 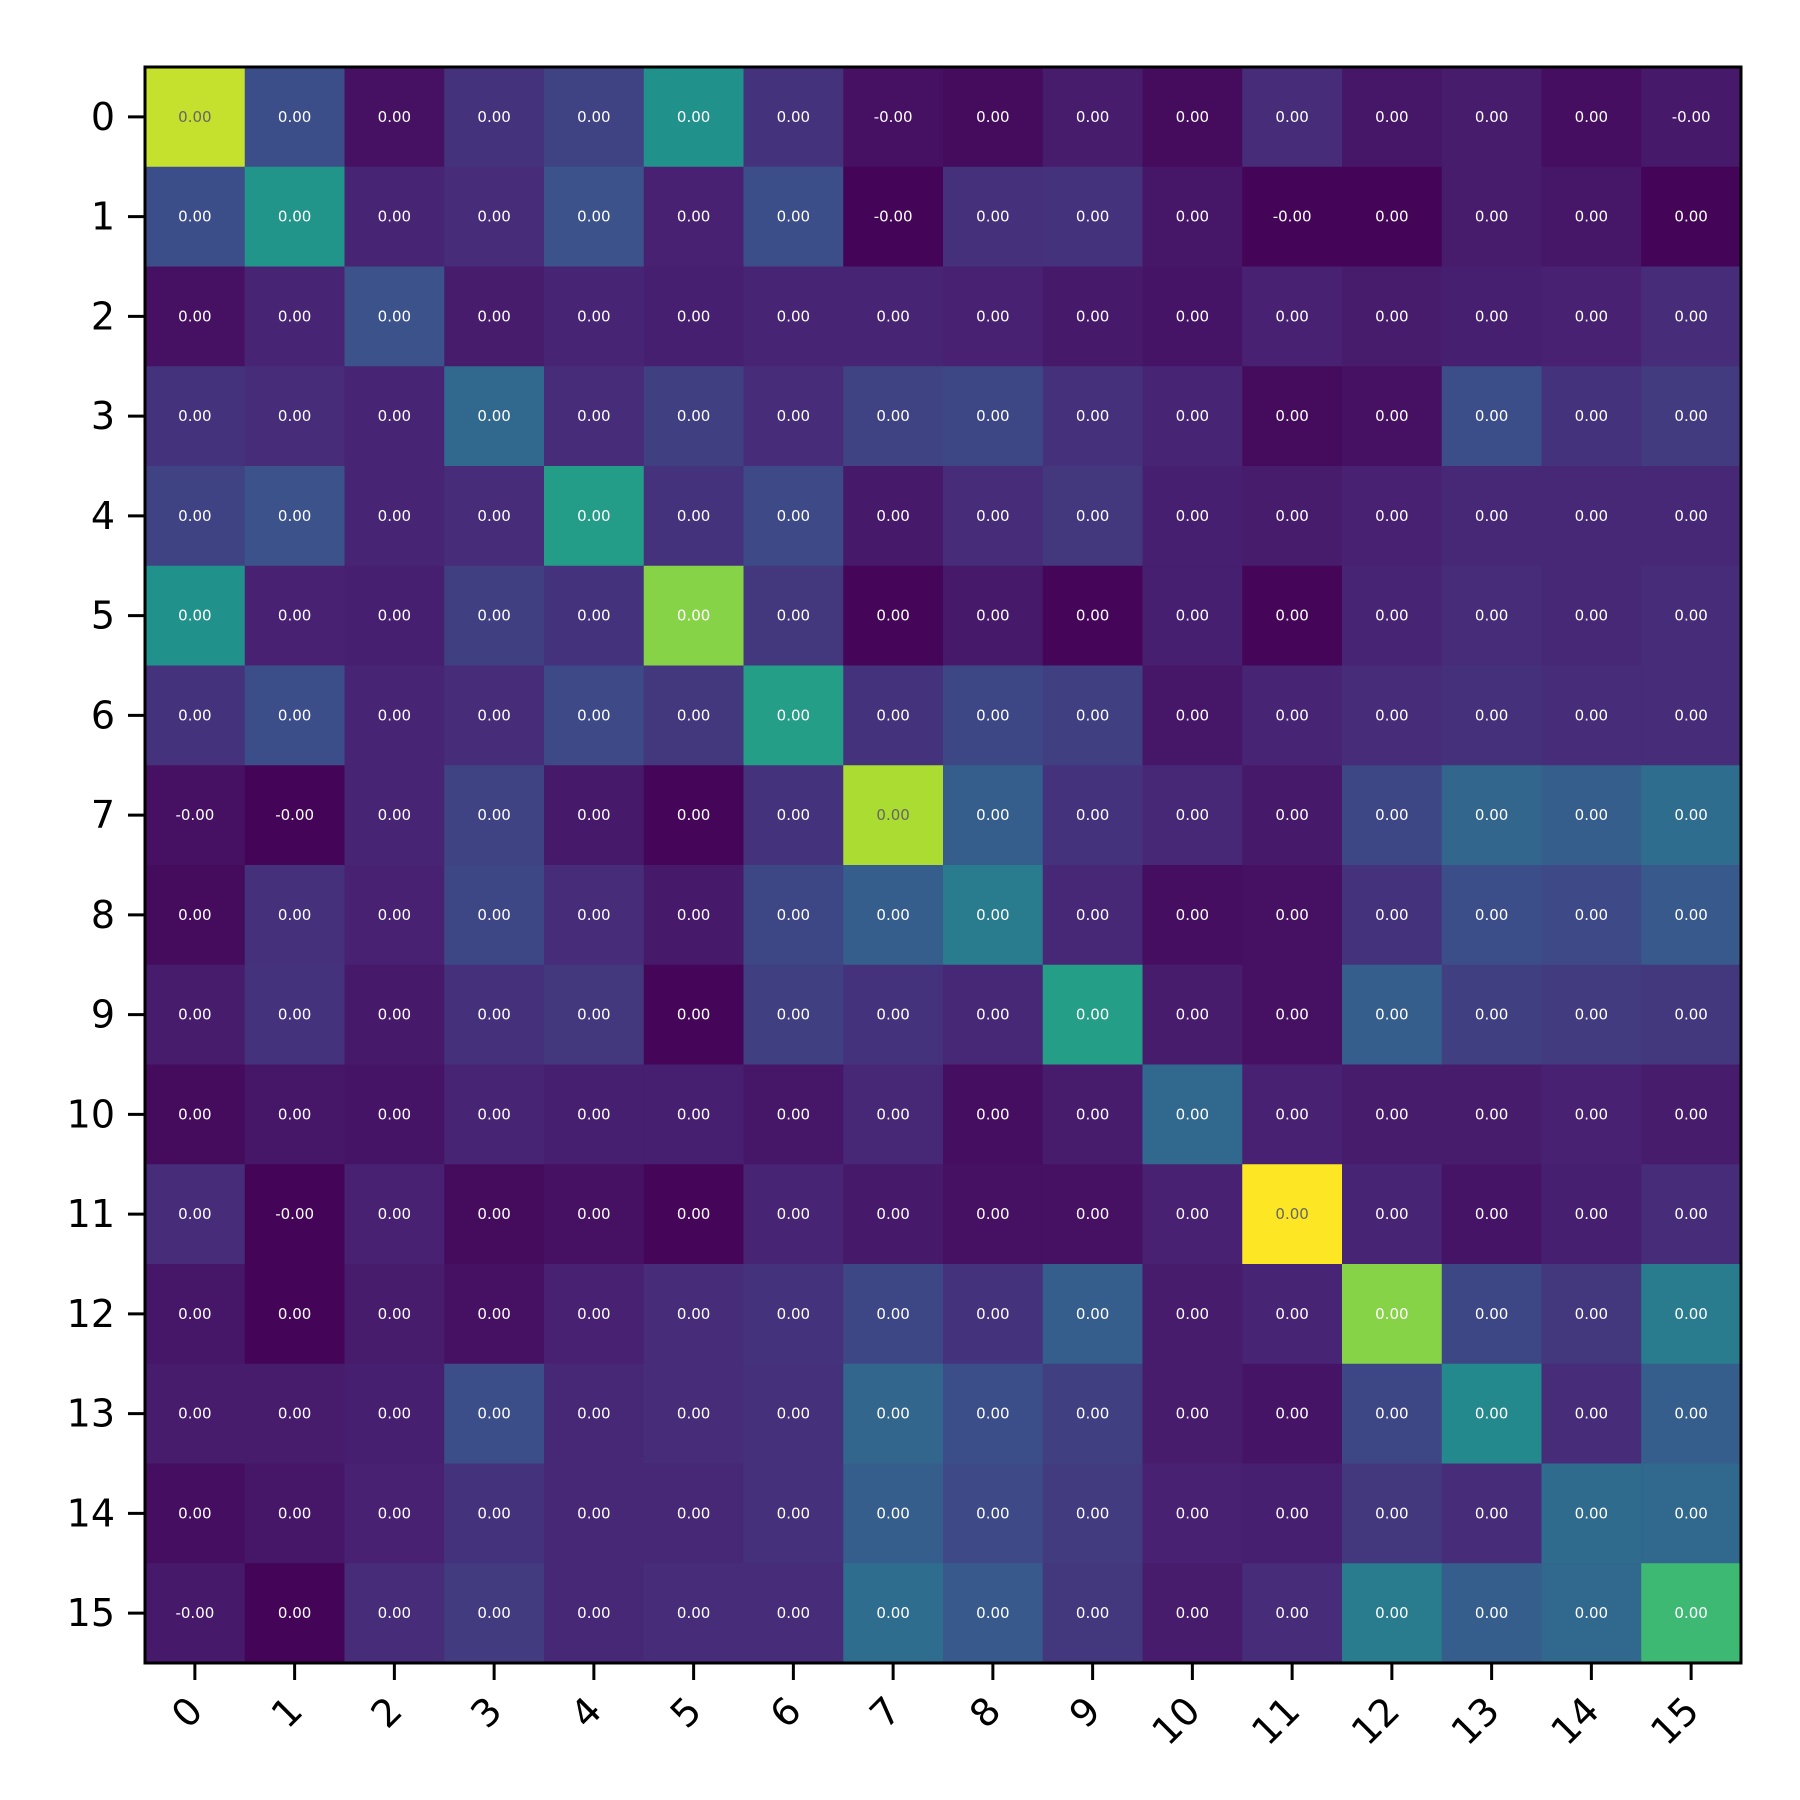 What do you see at coordinates (1690, 217) in the screenshot?
I see `cell-annotation-1-15: 0.00` at bounding box center [1690, 217].